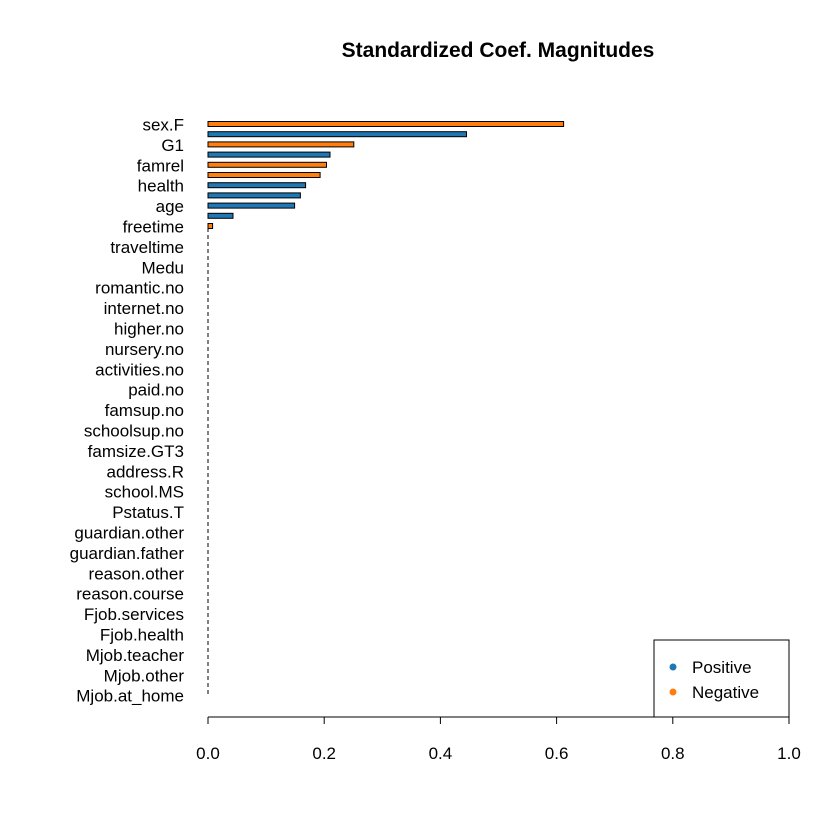  Describe the element at coordinates (134, 431) in the screenshot. I see `y-label-schoolsup-no: schoolsup.no` at that location.